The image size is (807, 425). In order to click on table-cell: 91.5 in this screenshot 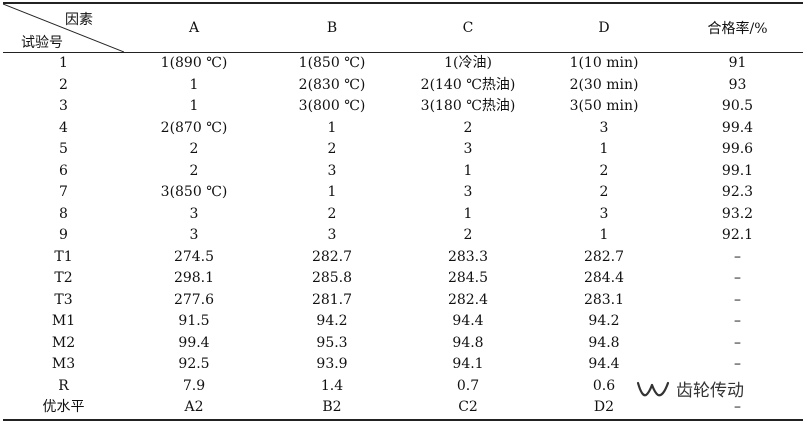, I will do `click(194, 321)`.